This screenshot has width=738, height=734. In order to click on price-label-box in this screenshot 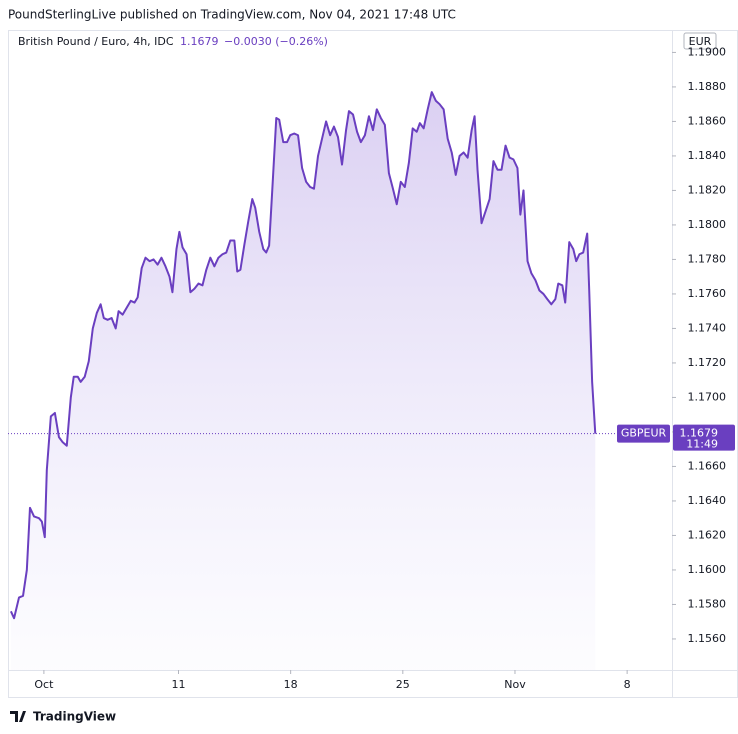, I will do `click(704, 437)`.